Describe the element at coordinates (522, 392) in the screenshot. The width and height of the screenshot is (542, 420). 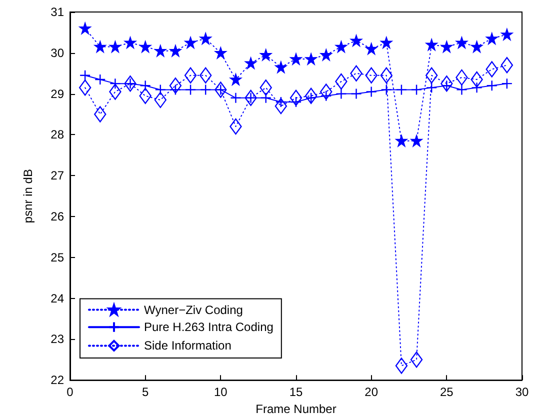
I see `x-tick-label: 30` at that location.